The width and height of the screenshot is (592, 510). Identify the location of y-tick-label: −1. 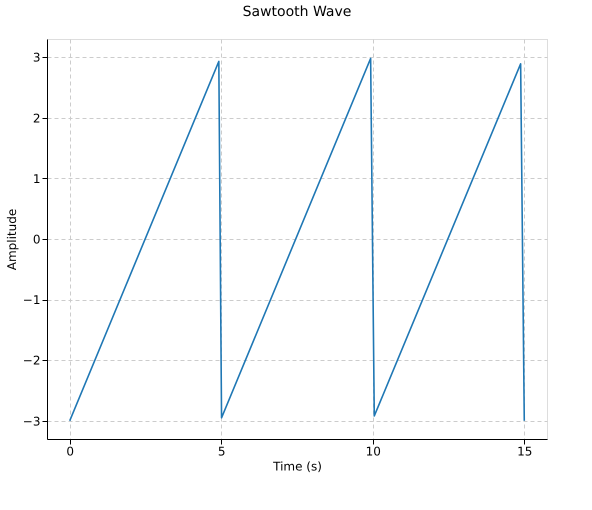
(31, 300).